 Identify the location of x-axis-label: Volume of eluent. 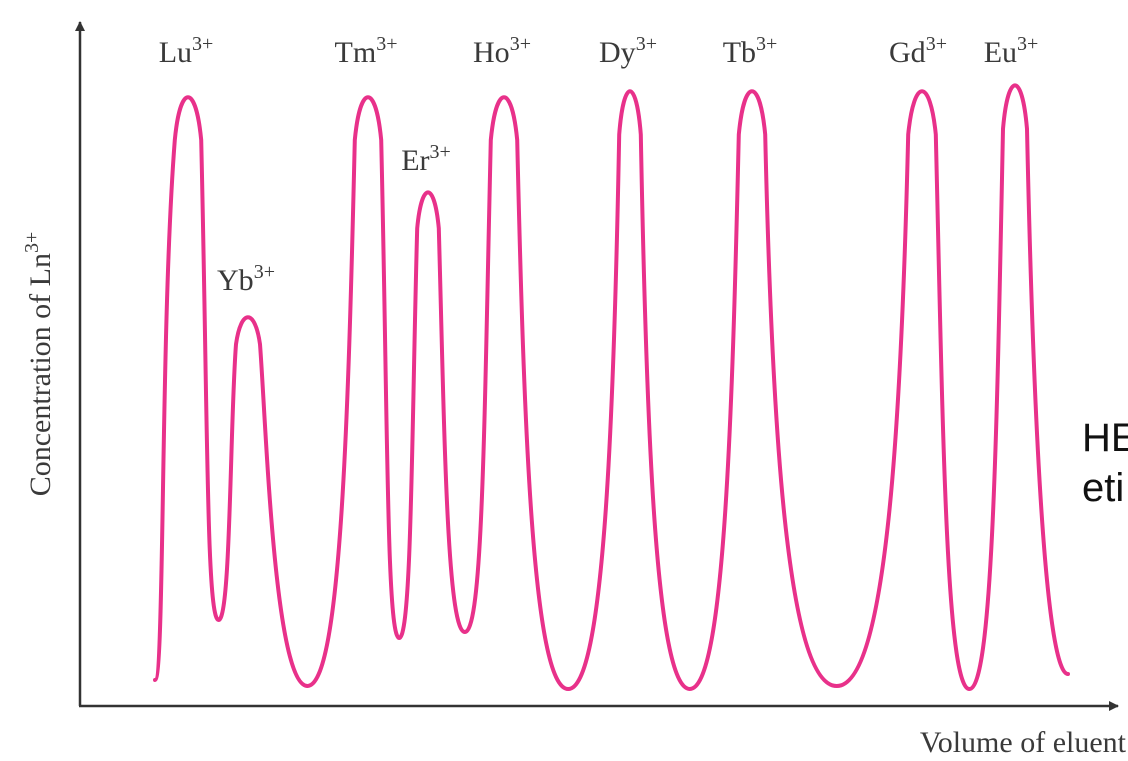
(1023, 742).